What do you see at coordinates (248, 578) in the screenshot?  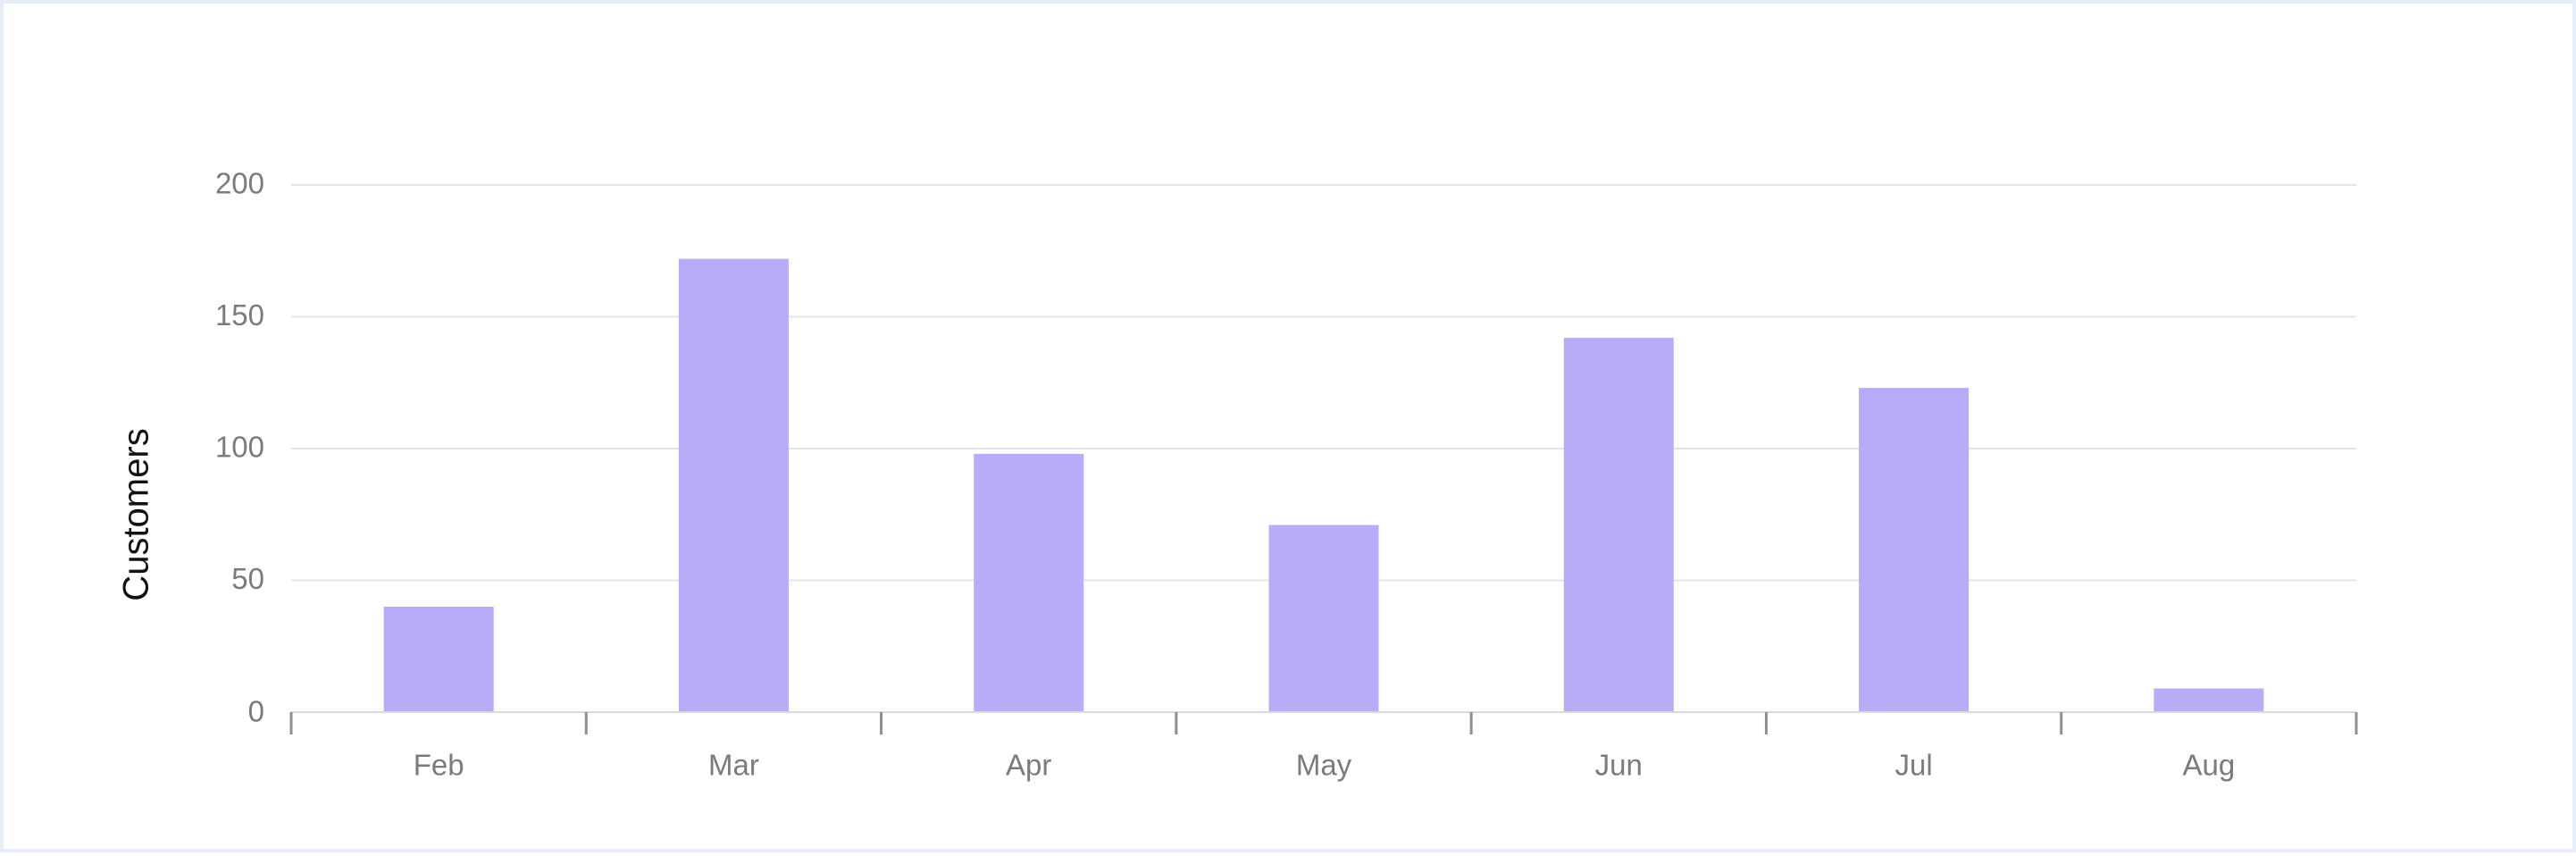 I see `y-tick-label: 50` at bounding box center [248, 578].